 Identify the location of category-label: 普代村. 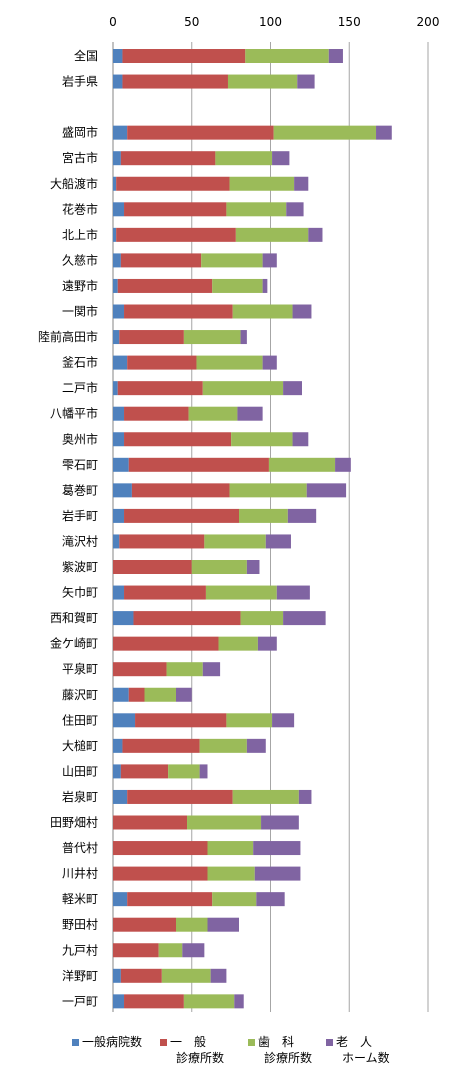
(80, 848).